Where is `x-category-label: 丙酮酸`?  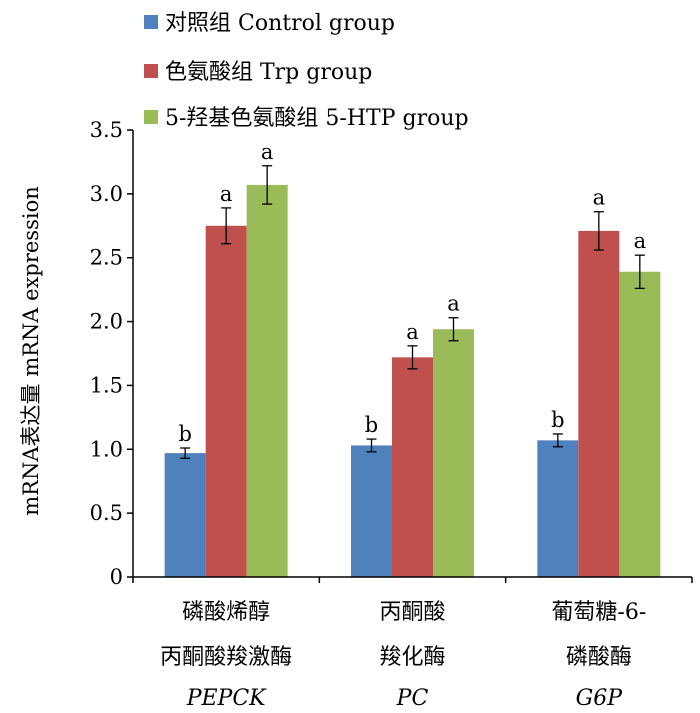
x-category-label: 丙酮酸 is located at coordinates (412, 612).